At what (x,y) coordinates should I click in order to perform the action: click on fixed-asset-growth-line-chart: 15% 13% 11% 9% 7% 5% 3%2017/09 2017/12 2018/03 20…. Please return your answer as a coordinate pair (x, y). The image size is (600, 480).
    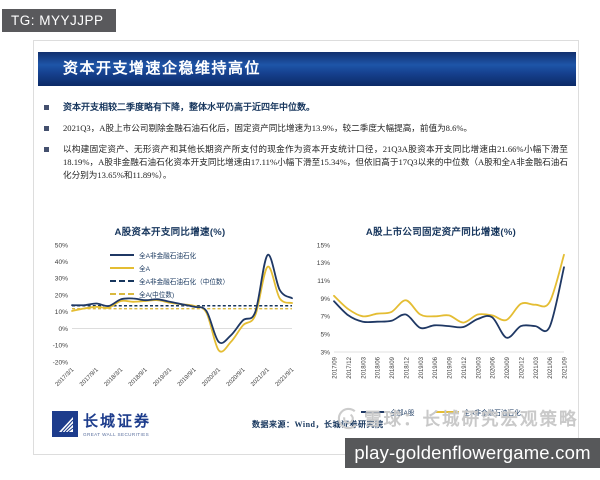
    Looking at the image, I should click on (443, 310).